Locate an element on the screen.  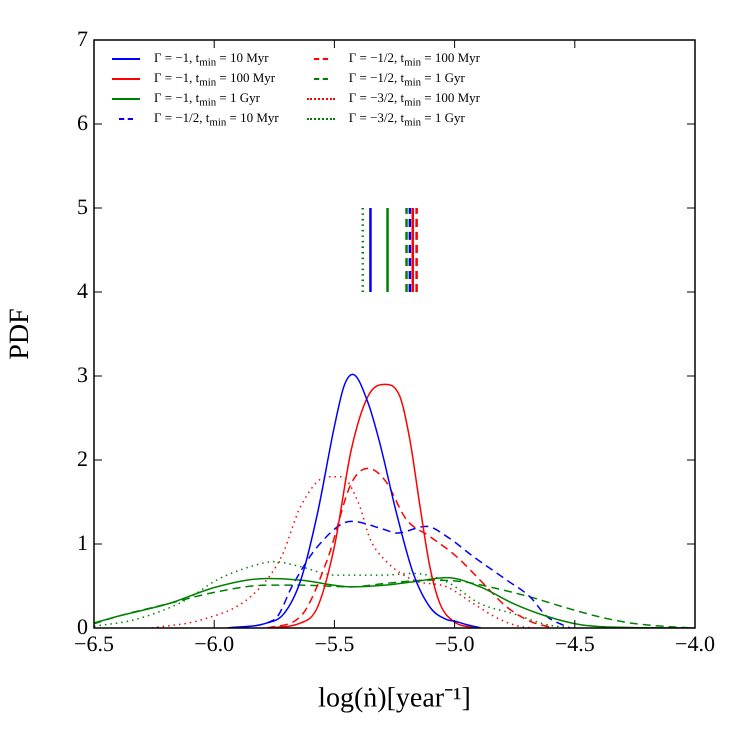
y-tick-label: 5 is located at coordinates (82, 206).